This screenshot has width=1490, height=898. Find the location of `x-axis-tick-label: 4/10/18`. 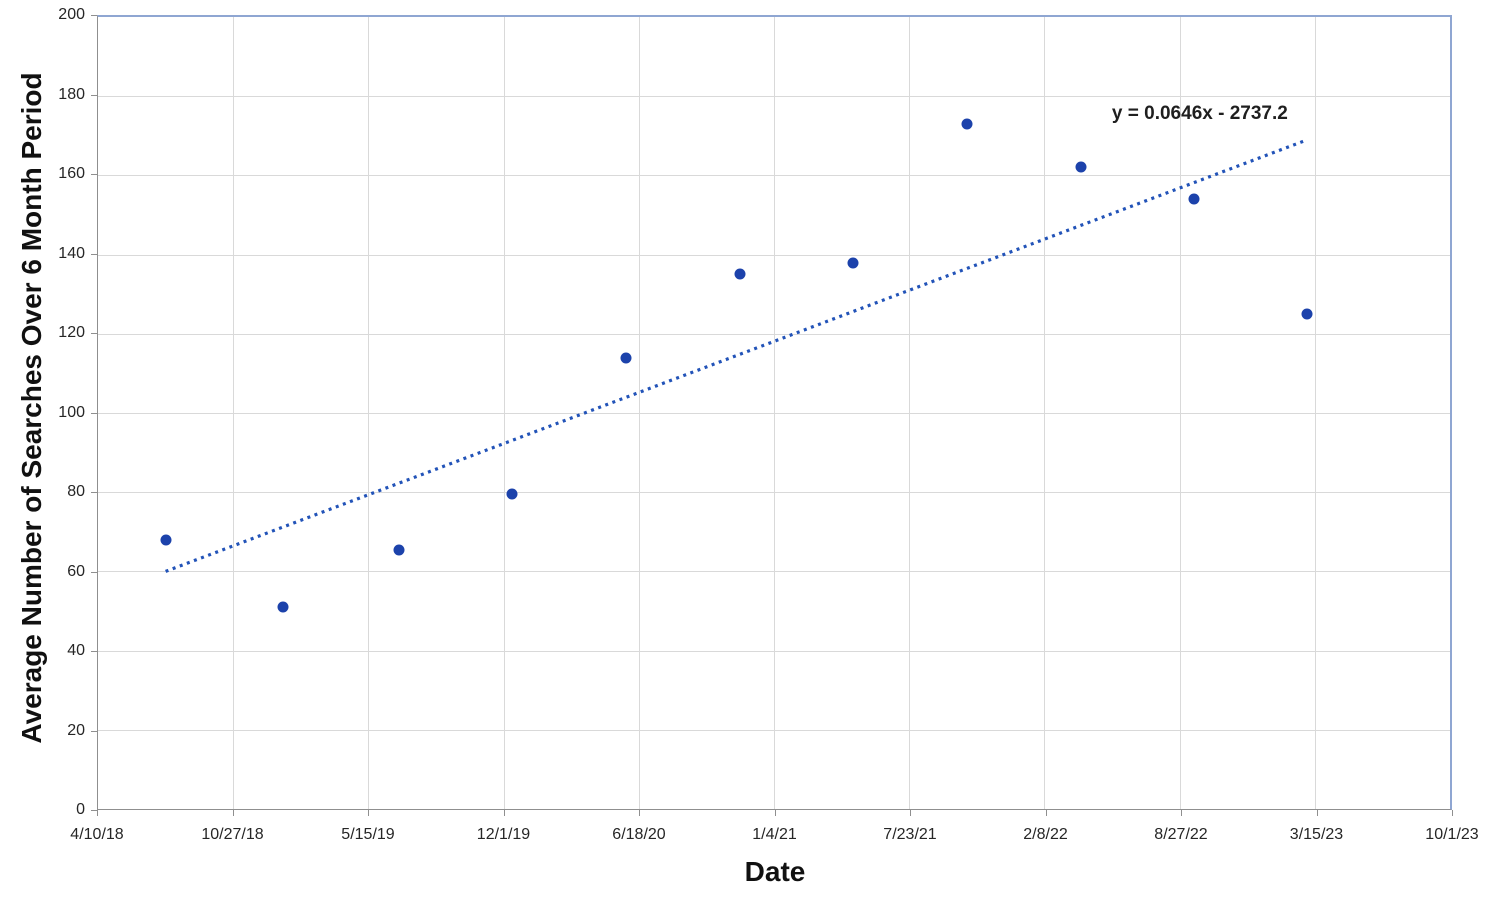

x-axis-tick-label: 4/10/18 is located at coordinates (97, 834).